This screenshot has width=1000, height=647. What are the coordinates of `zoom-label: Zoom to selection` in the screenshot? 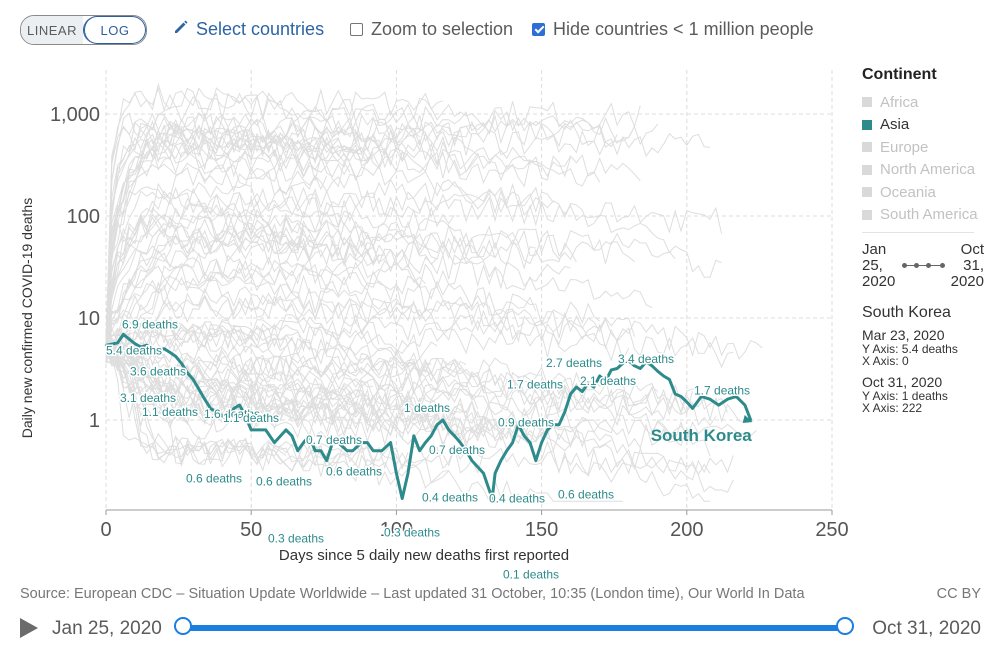 It's located at (442, 28).